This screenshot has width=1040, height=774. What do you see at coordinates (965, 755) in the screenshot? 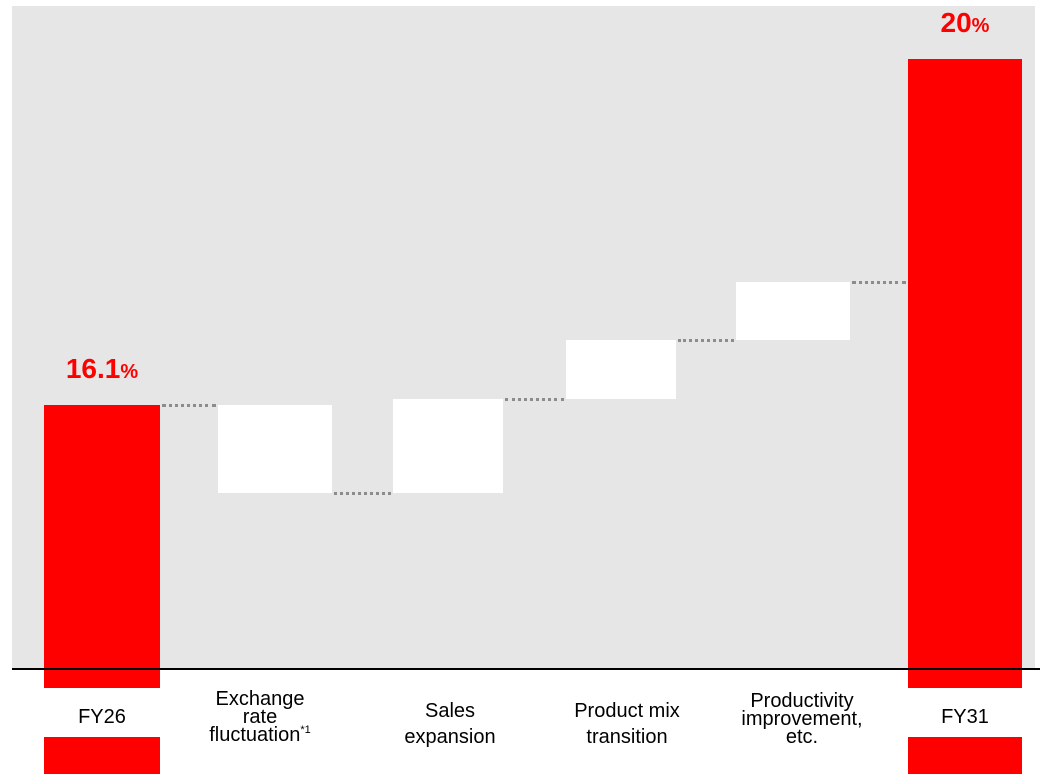
I see `fy31-legend-stub` at bounding box center [965, 755].